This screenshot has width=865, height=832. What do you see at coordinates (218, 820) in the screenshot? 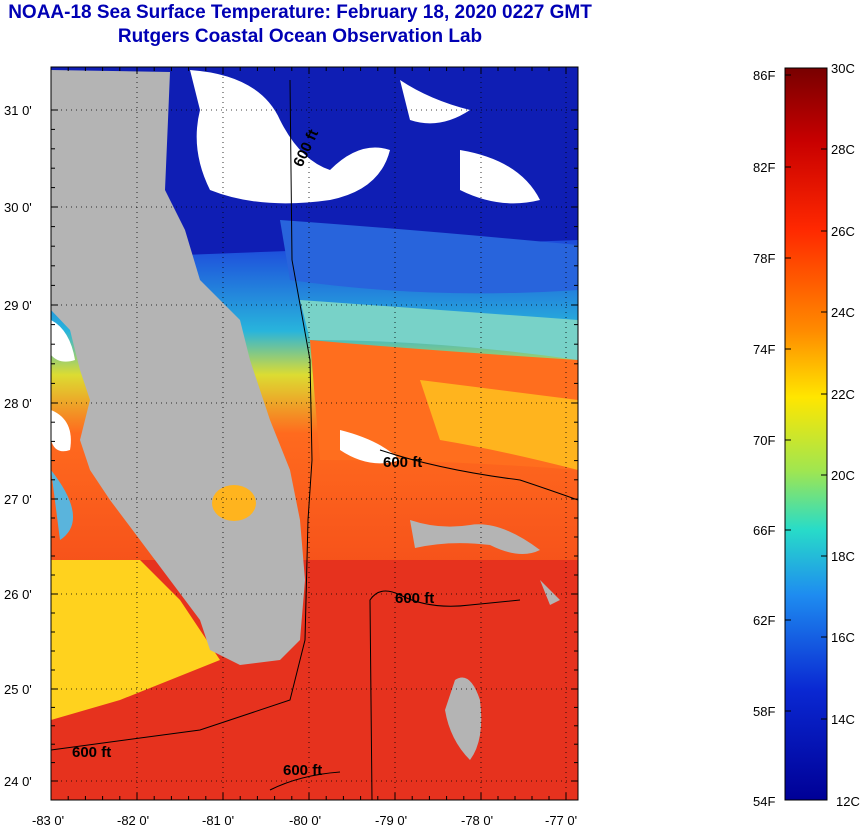
I see `lon-label: -81 0'` at bounding box center [218, 820].